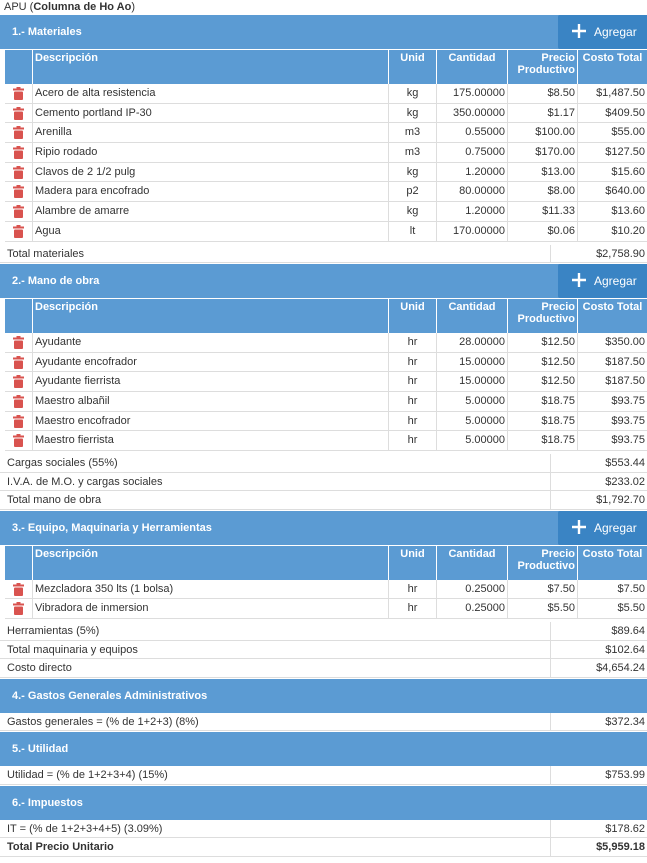 This screenshot has width=647, height=863. I want to click on item-row: Maestro albañil hr 5.00000 $18.75 $93.75, so click(326, 402).